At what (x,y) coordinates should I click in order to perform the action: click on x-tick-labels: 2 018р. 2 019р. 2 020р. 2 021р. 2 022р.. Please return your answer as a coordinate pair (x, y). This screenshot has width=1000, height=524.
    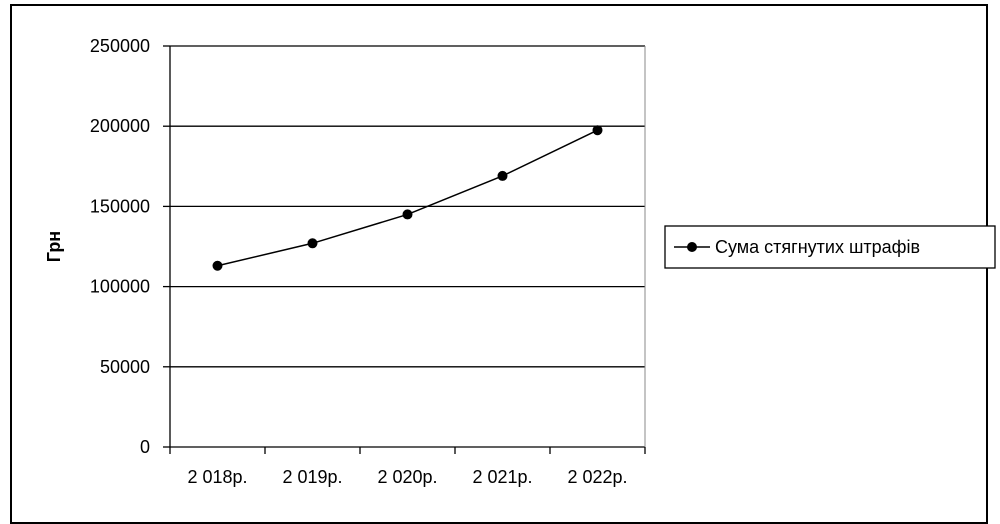
    Looking at the image, I should click on (407, 467).